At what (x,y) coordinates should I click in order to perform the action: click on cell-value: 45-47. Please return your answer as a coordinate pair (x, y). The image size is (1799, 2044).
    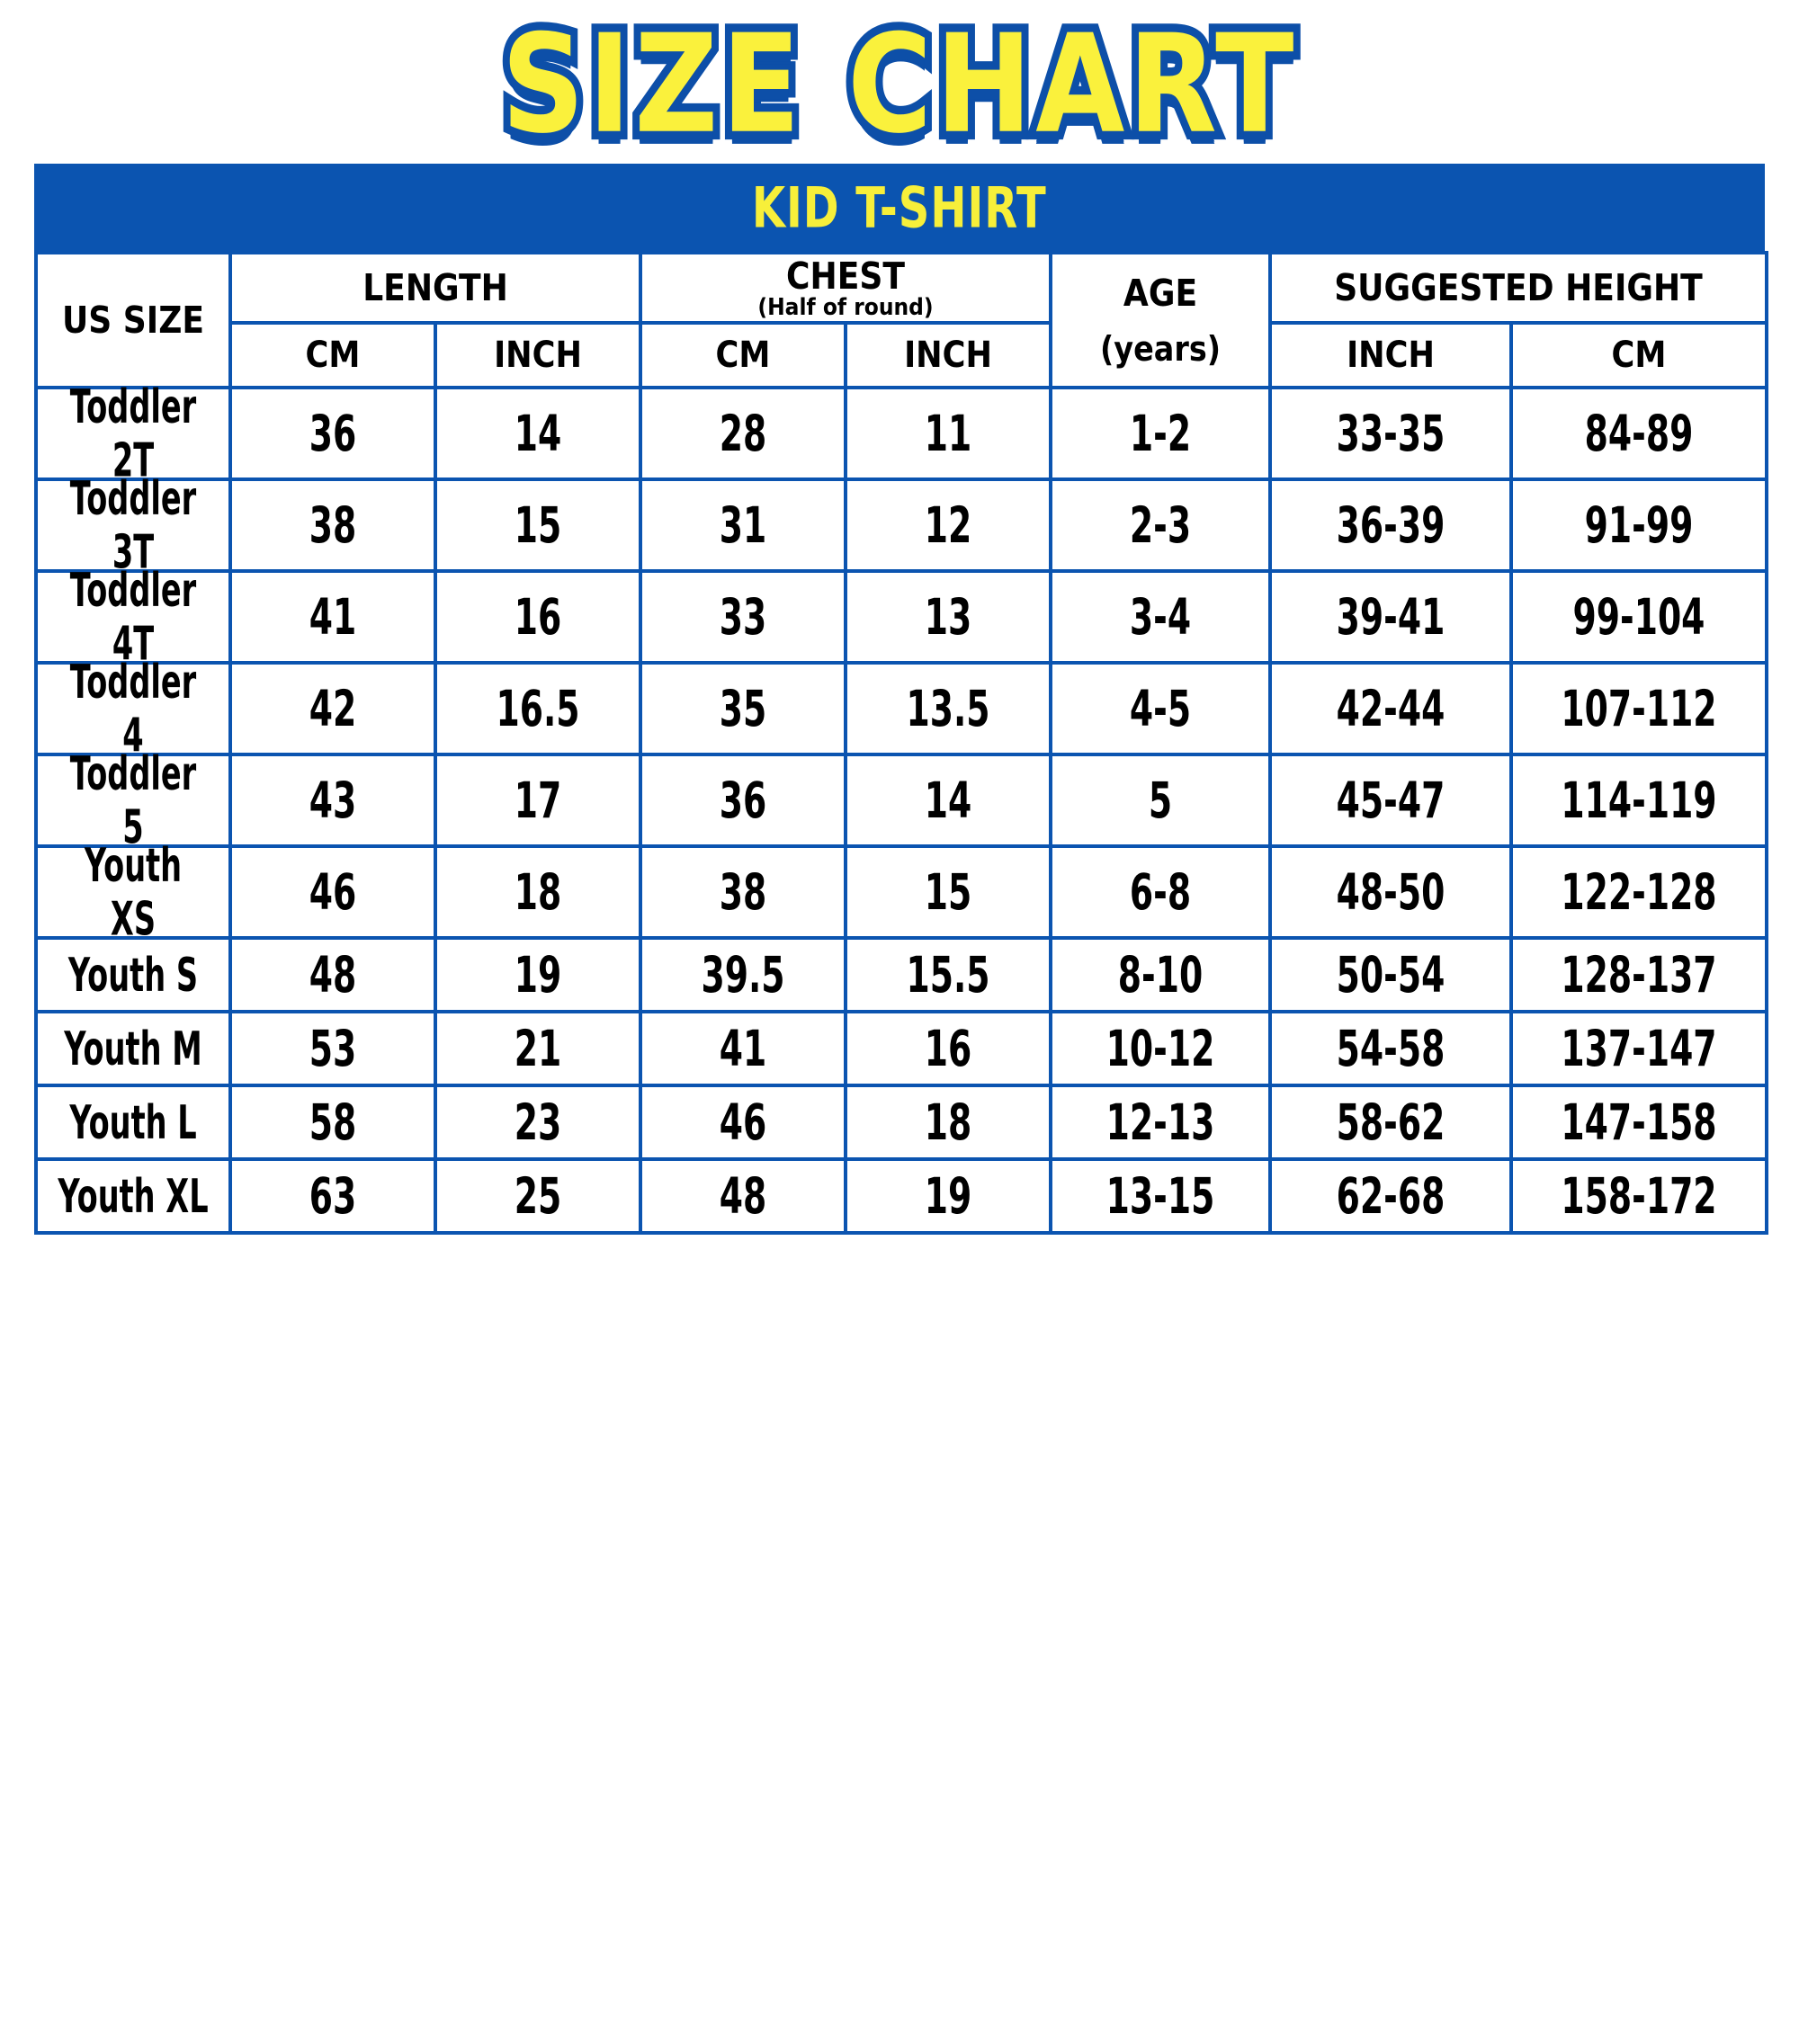
    Looking at the image, I should click on (1391, 800).